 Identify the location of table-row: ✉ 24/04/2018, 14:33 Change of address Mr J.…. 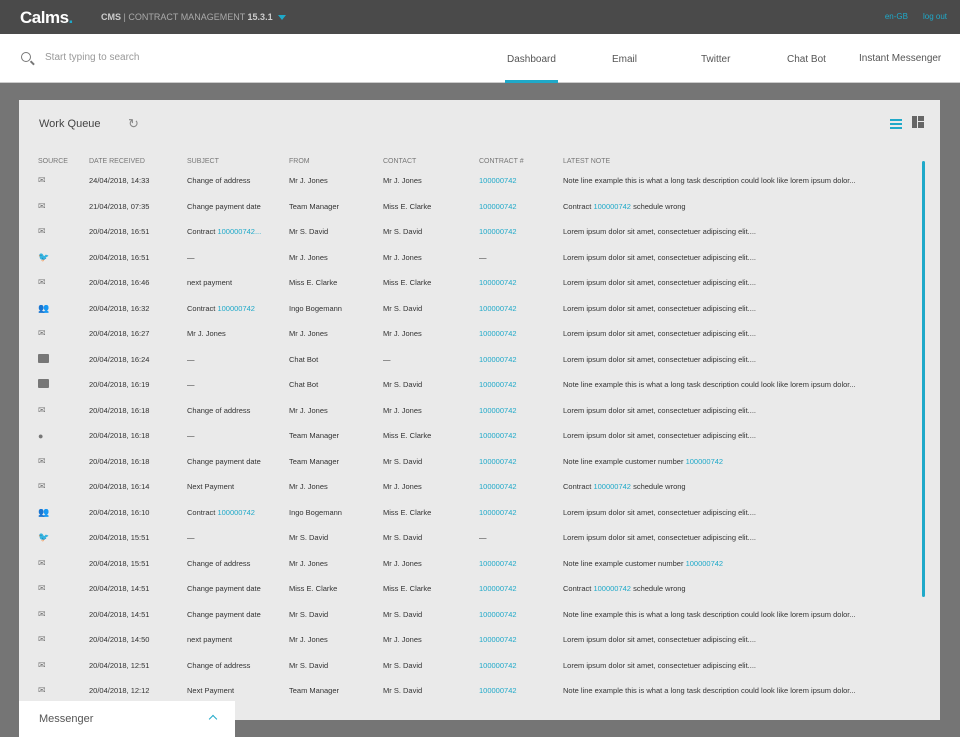
(475, 181).